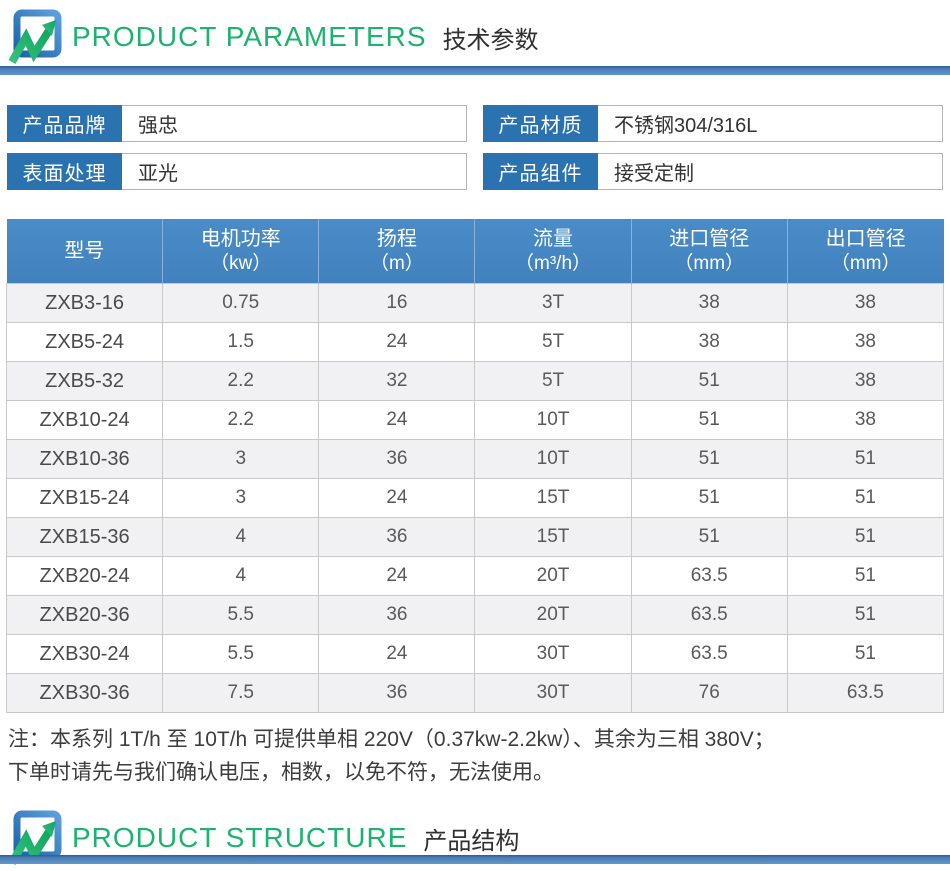 This screenshot has height=871, width=950. Describe the element at coordinates (281, 772) in the screenshot. I see `note-line-2: 下单时请先与我们确认电压，相数，以免不符，无法使用。` at that location.